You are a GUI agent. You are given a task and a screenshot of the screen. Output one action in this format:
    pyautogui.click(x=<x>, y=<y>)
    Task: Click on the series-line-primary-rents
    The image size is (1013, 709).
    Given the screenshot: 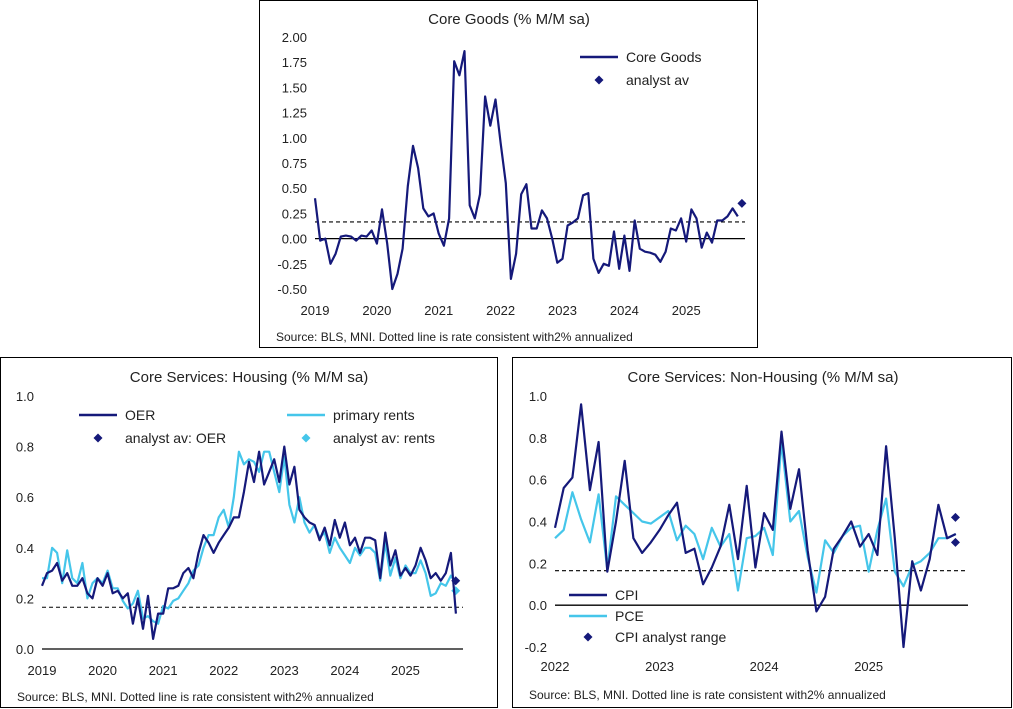 What is the action you would take?
    pyautogui.click(x=249, y=537)
    